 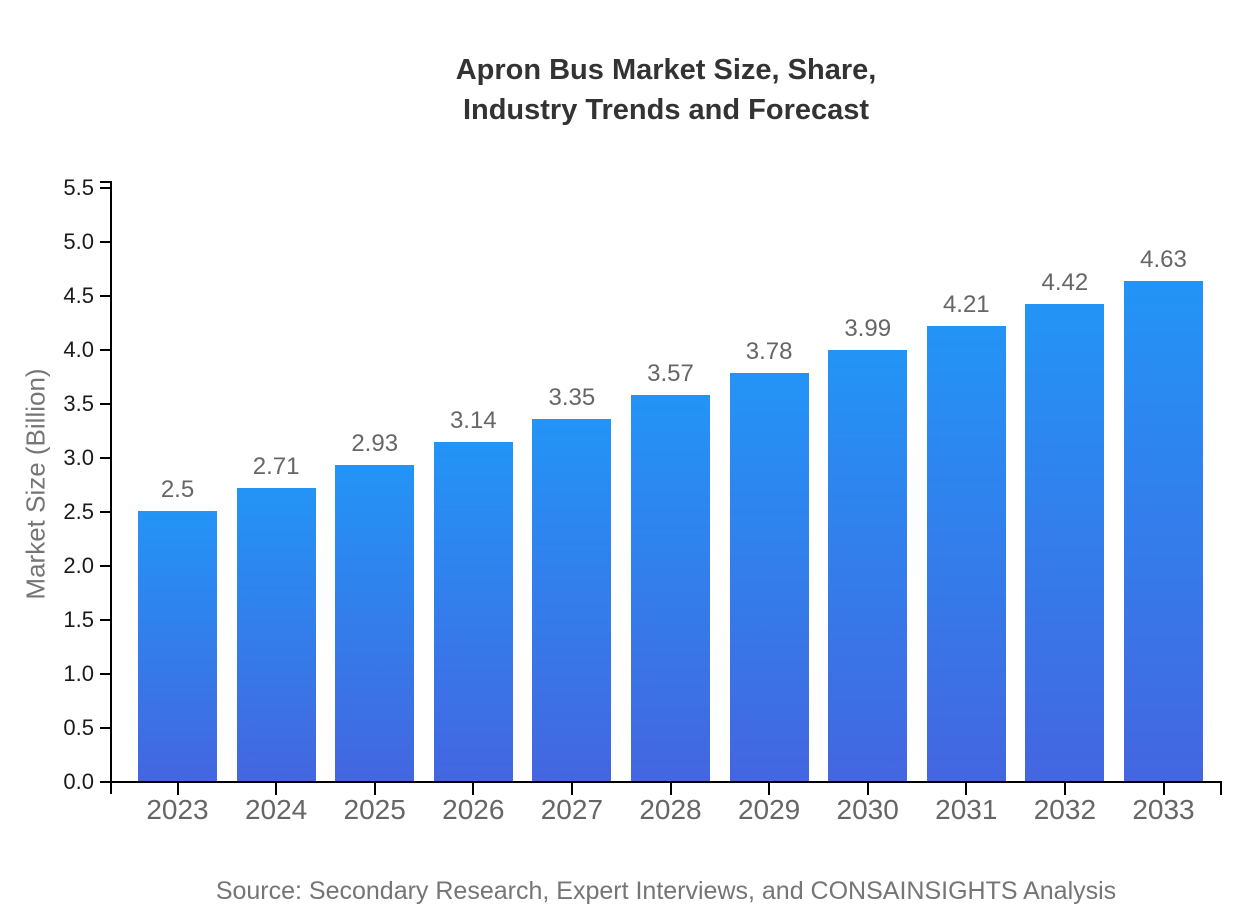 What do you see at coordinates (473, 809) in the screenshot?
I see `x-axis-category-label: 2026` at bounding box center [473, 809].